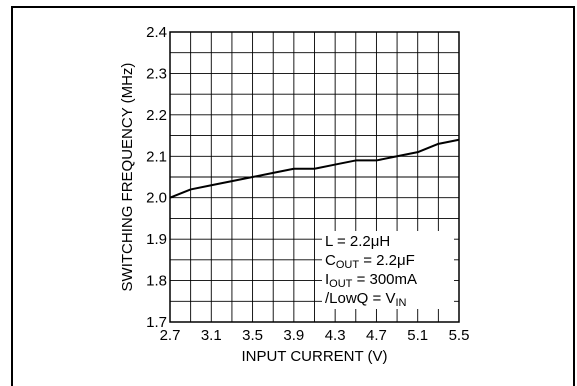  Describe the element at coordinates (156, 198) in the screenshot. I see `y-tick-label: 2.0` at that location.